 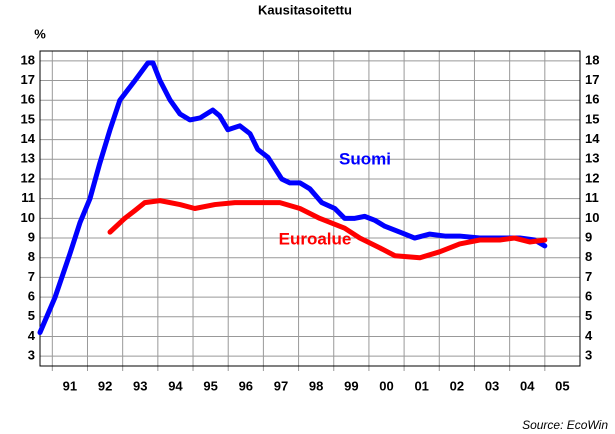 I want to click on y-tick-label: 14, so click(x=28, y=138).